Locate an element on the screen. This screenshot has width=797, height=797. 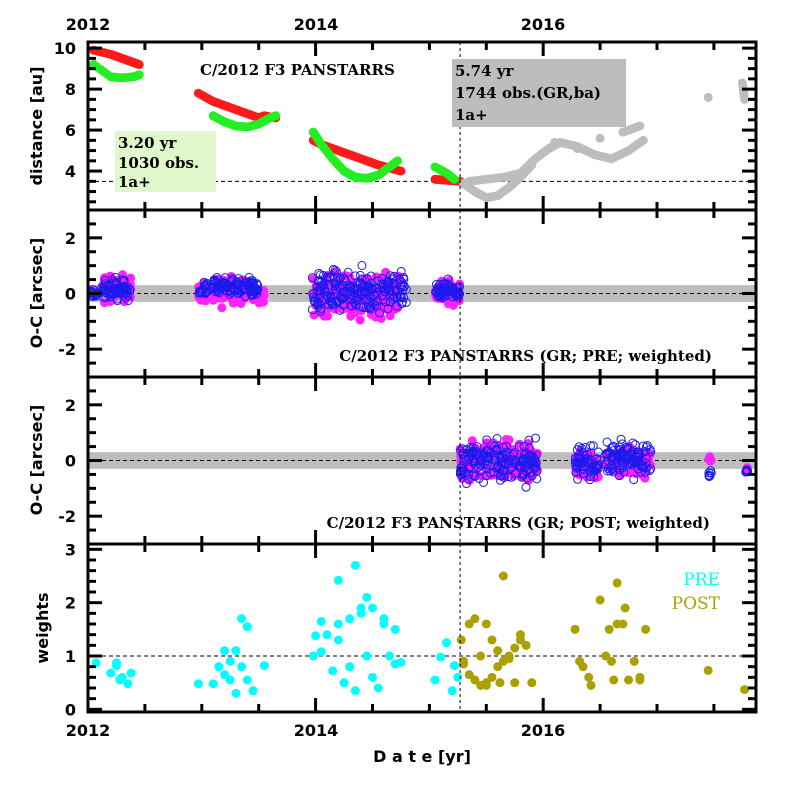
panel-2-plot is located at coordinates (422, 292).